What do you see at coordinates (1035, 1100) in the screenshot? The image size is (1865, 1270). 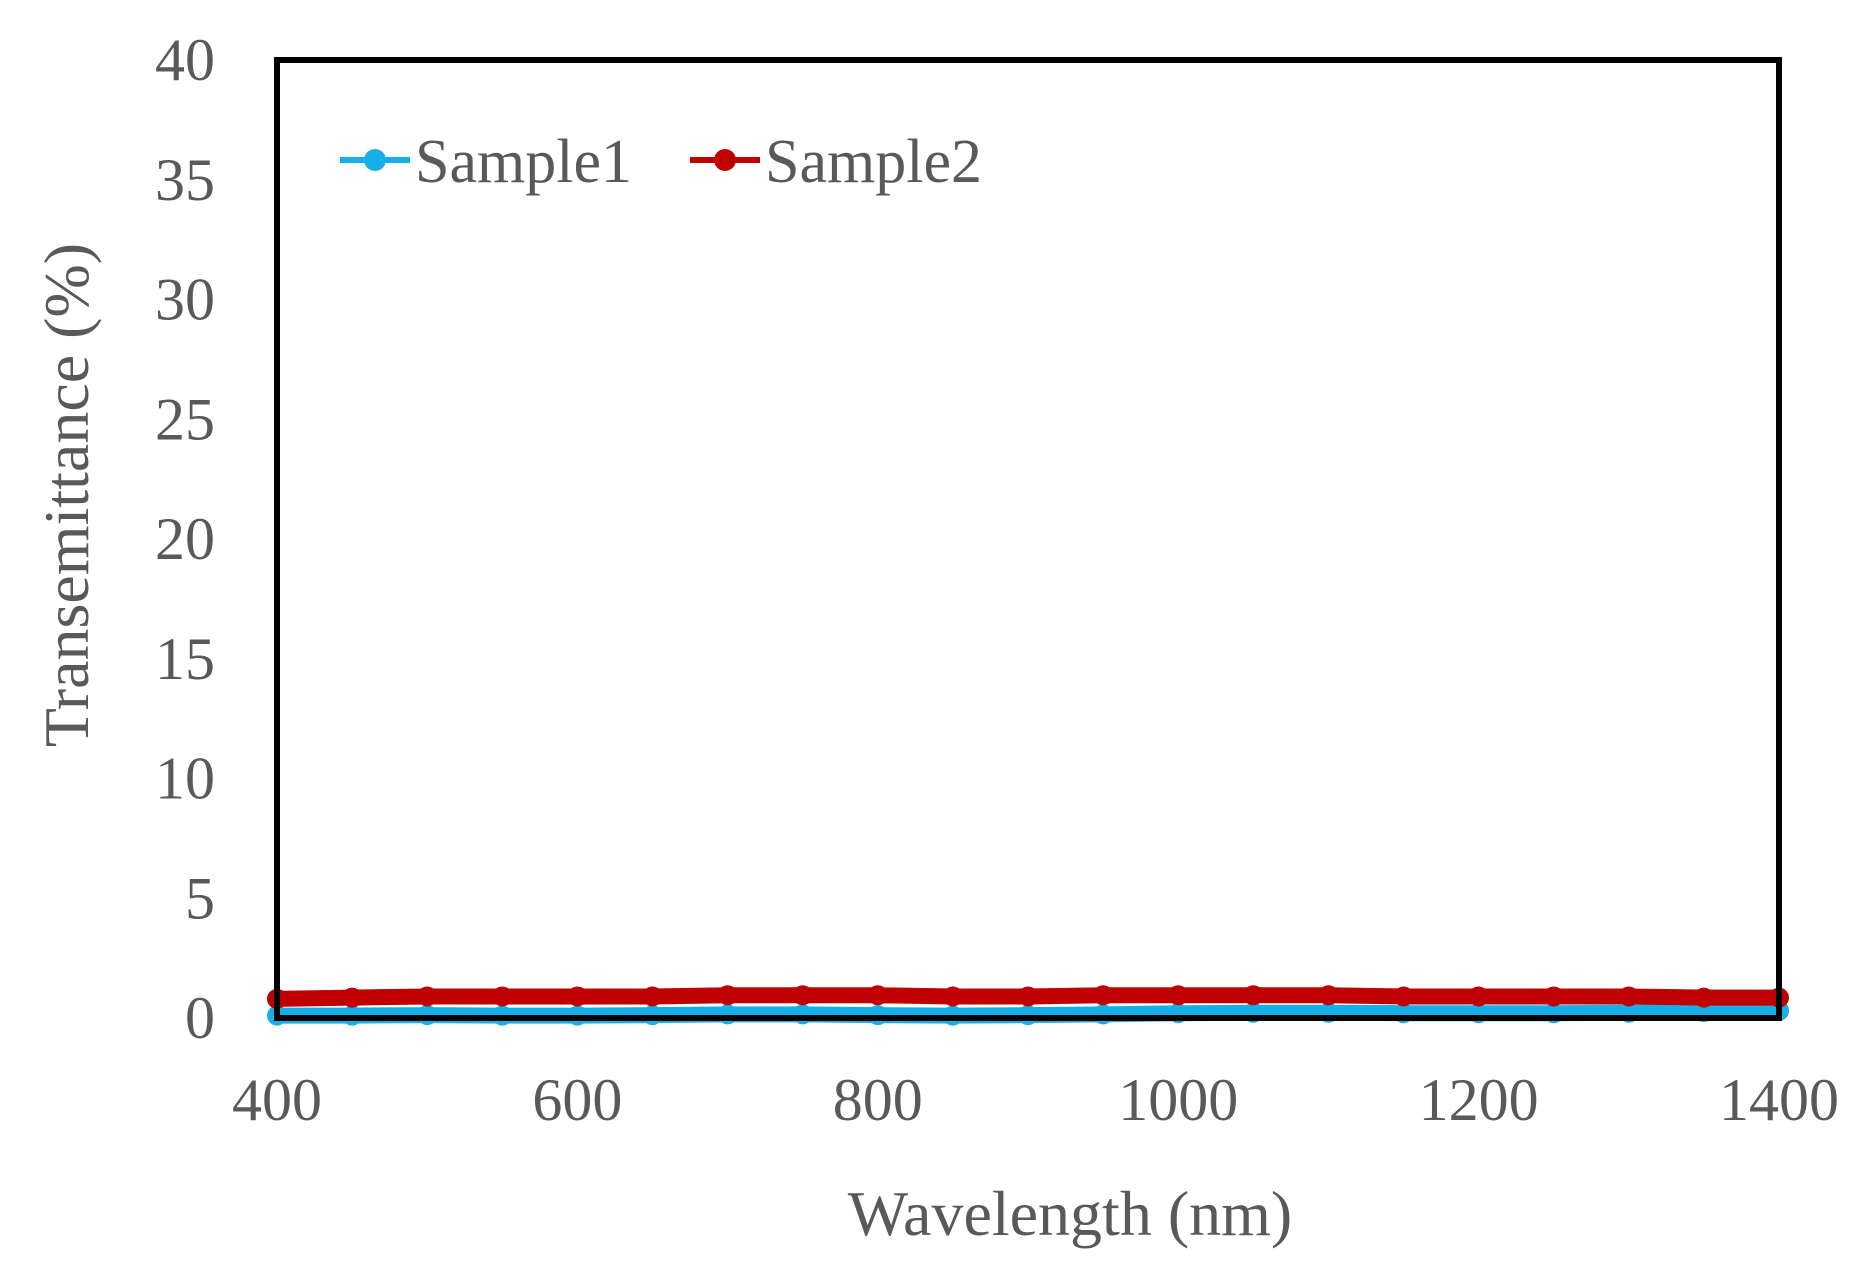 I see `x-tick-labels: 400 600 800 1000 1200 1400` at bounding box center [1035, 1100].